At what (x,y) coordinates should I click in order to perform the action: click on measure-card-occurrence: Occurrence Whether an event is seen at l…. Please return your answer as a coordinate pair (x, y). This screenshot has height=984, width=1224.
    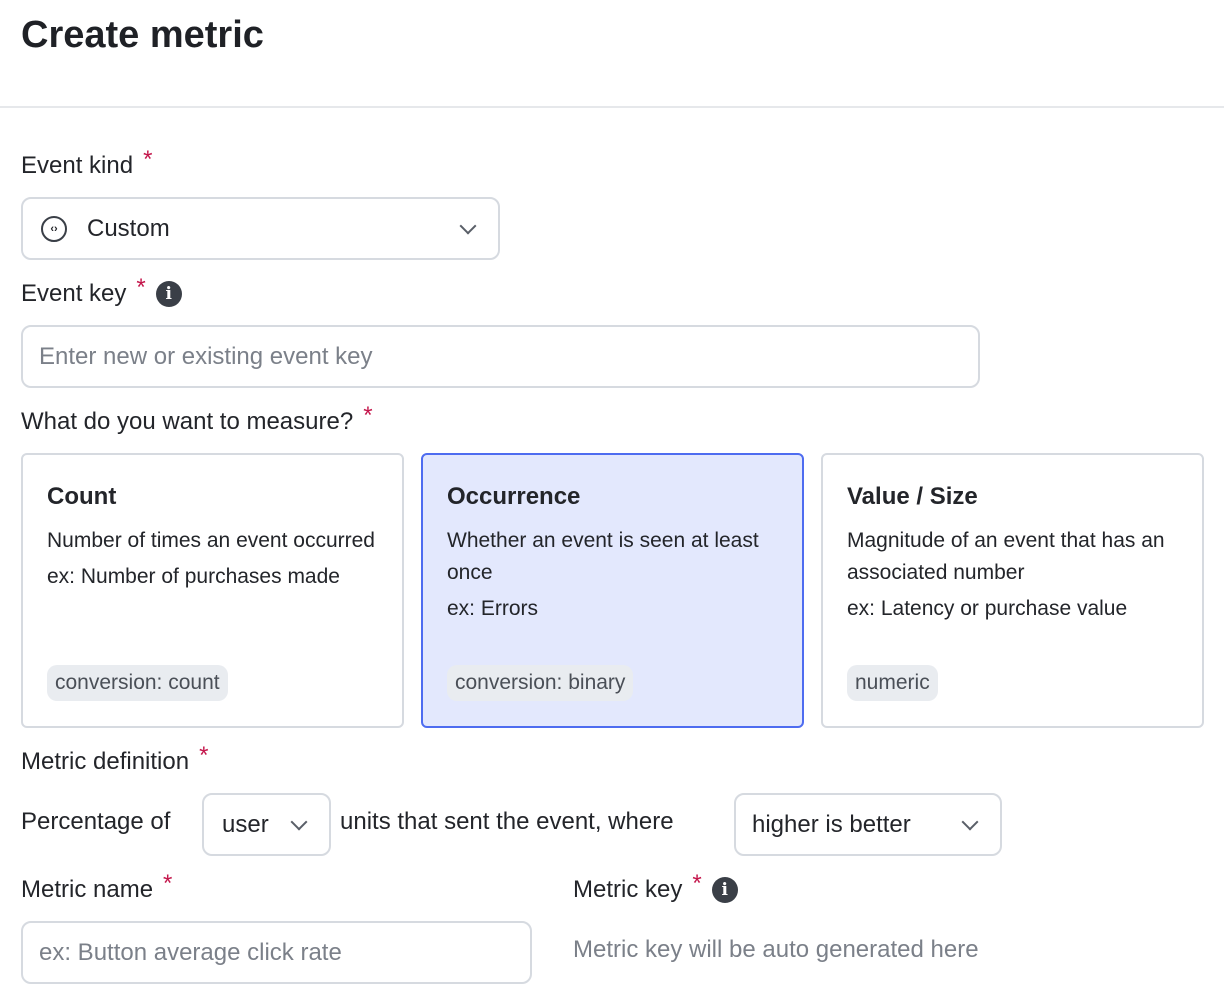
    Looking at the image, I should click on (612, 590).